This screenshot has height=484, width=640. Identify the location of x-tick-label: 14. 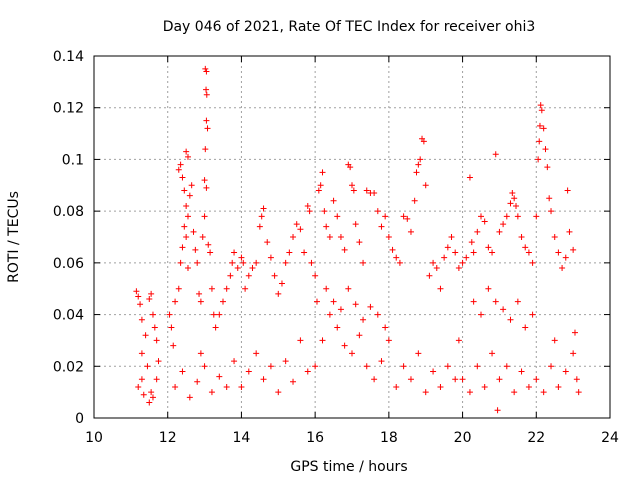
(242, 438).